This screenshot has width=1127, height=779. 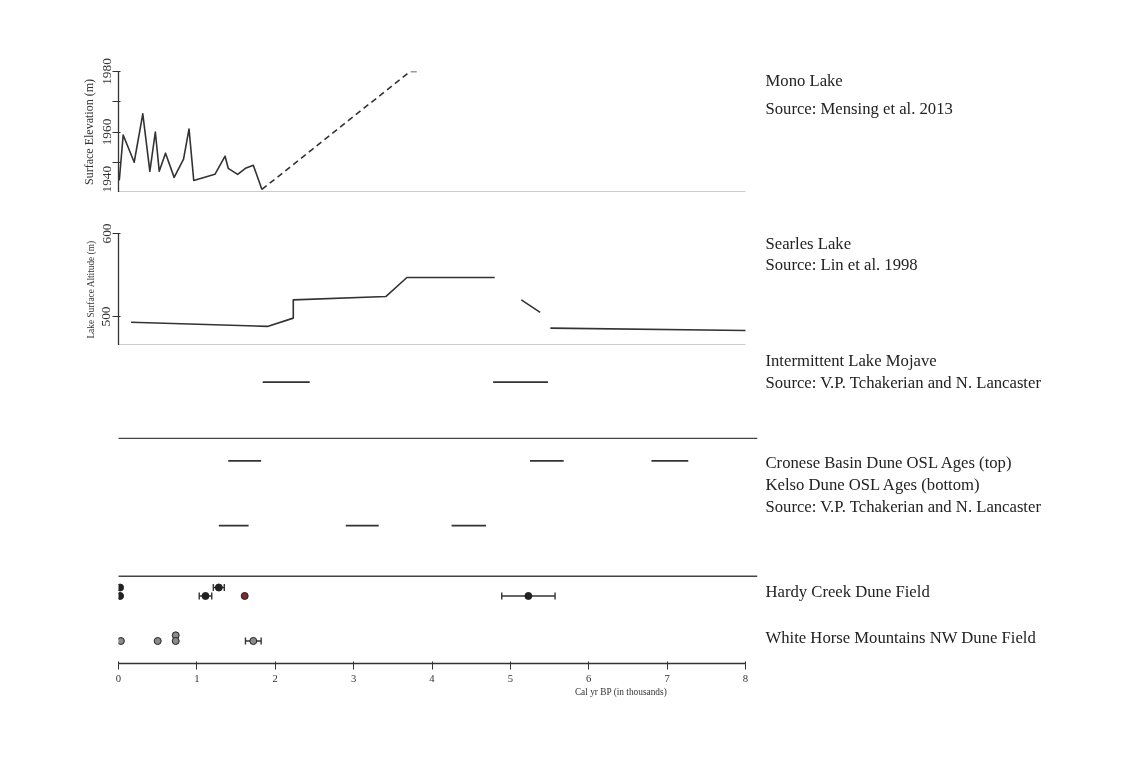 I want to click on x-tick-label: 6, so click(x=589, y=678).